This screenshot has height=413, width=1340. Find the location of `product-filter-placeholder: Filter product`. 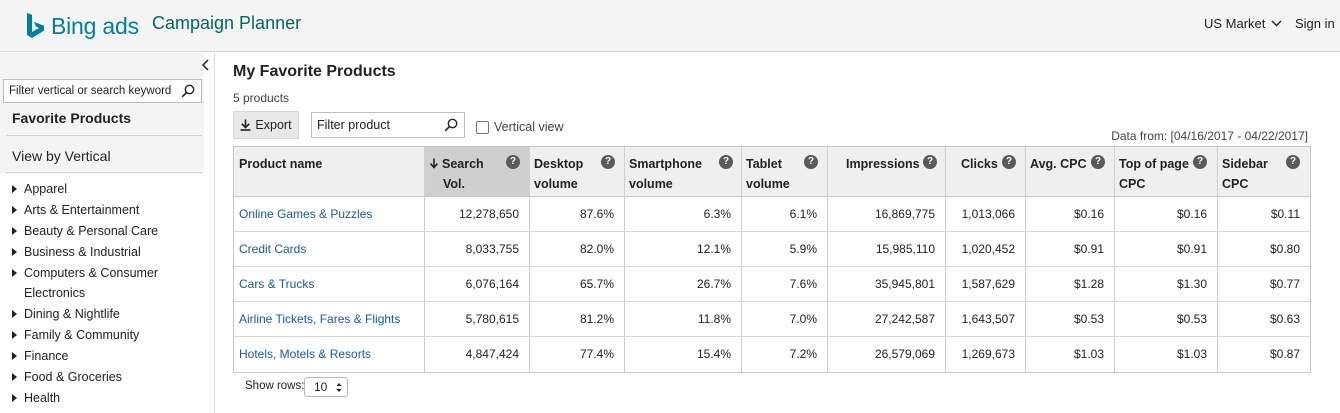

product-filter-placeholder: Filter product is located at coordinates (353, 125).